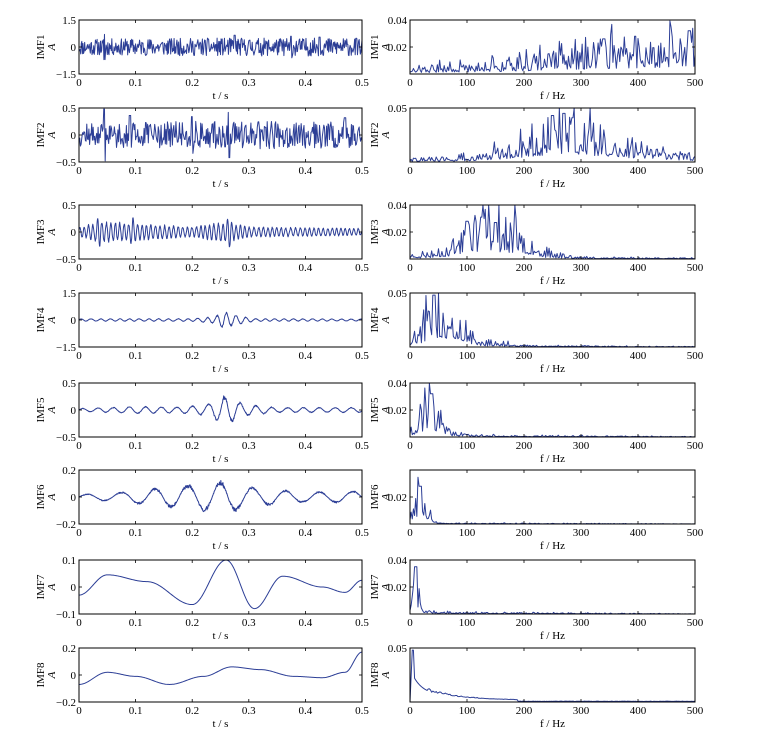 This screenshot has width=757, height=732. What do you see at coordinates (220, 135) in the screenshot?
I see `series-line-imf2-time` at bounding box center [220, 135].